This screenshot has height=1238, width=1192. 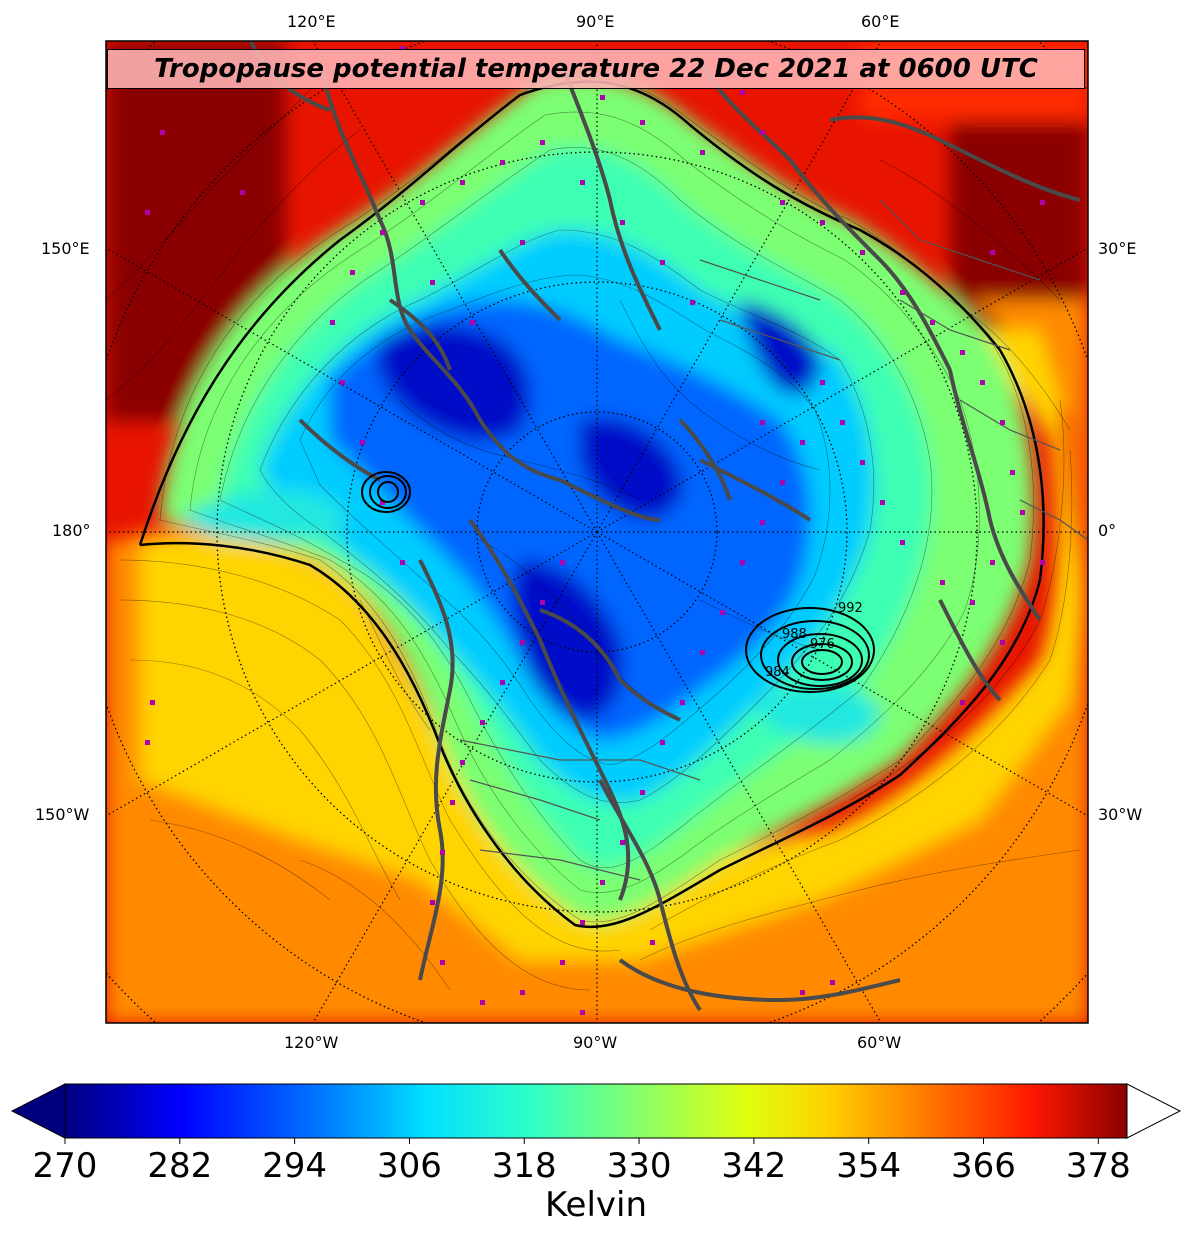 I want to click on lon-label-left-180: 180°, so click(x=71, y=530).